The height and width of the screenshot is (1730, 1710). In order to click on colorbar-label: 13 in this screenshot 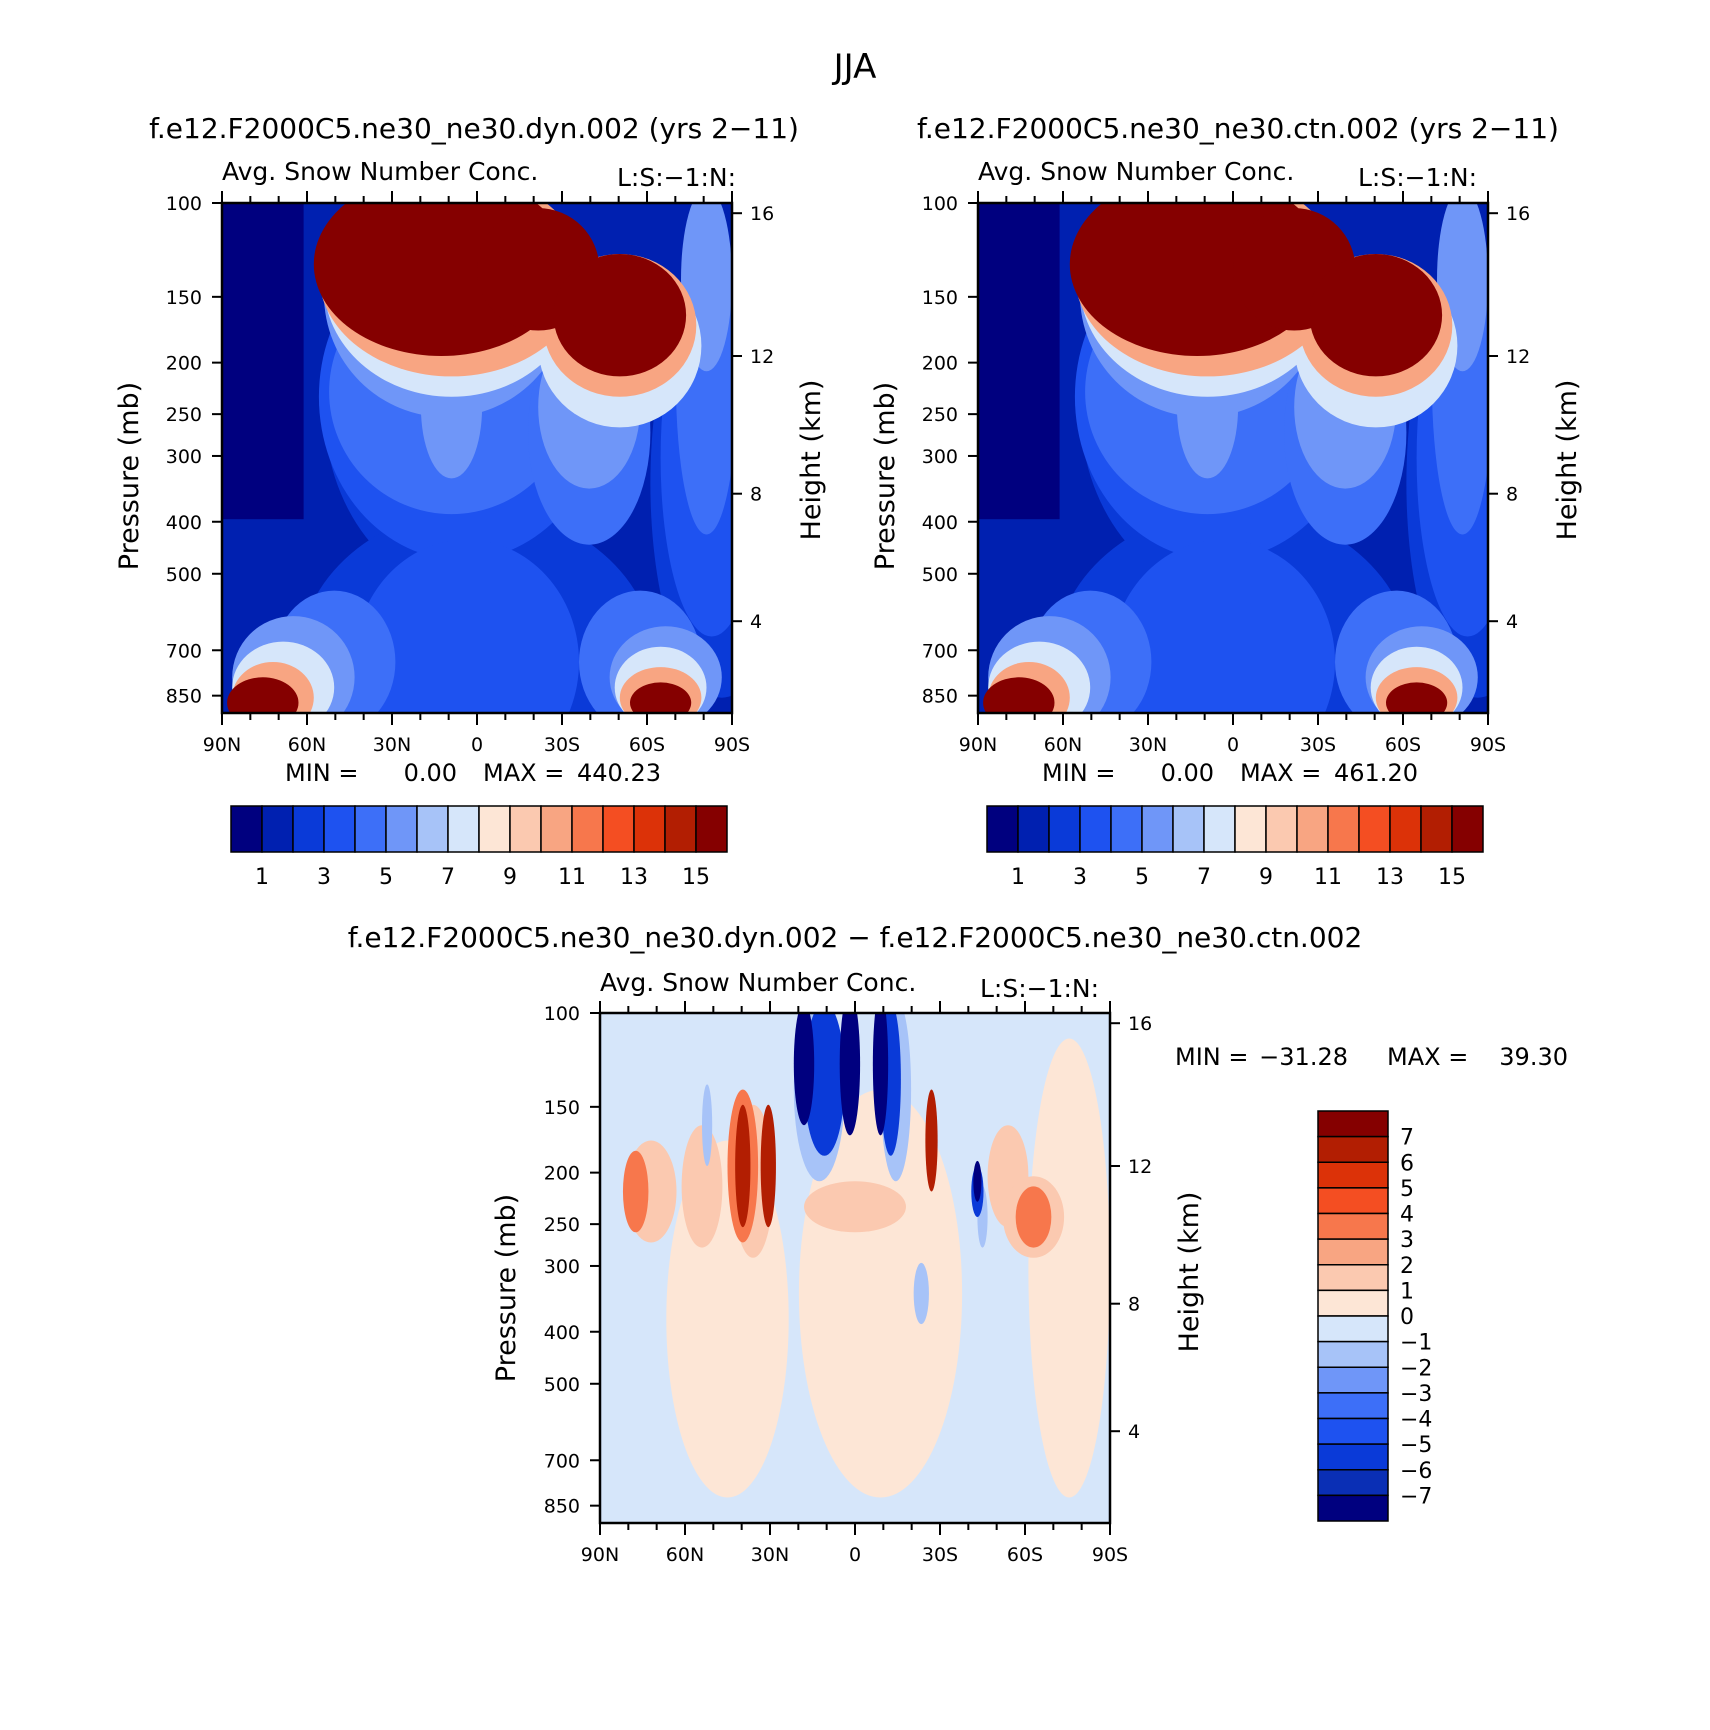, I will do `click(1390, 877)`.